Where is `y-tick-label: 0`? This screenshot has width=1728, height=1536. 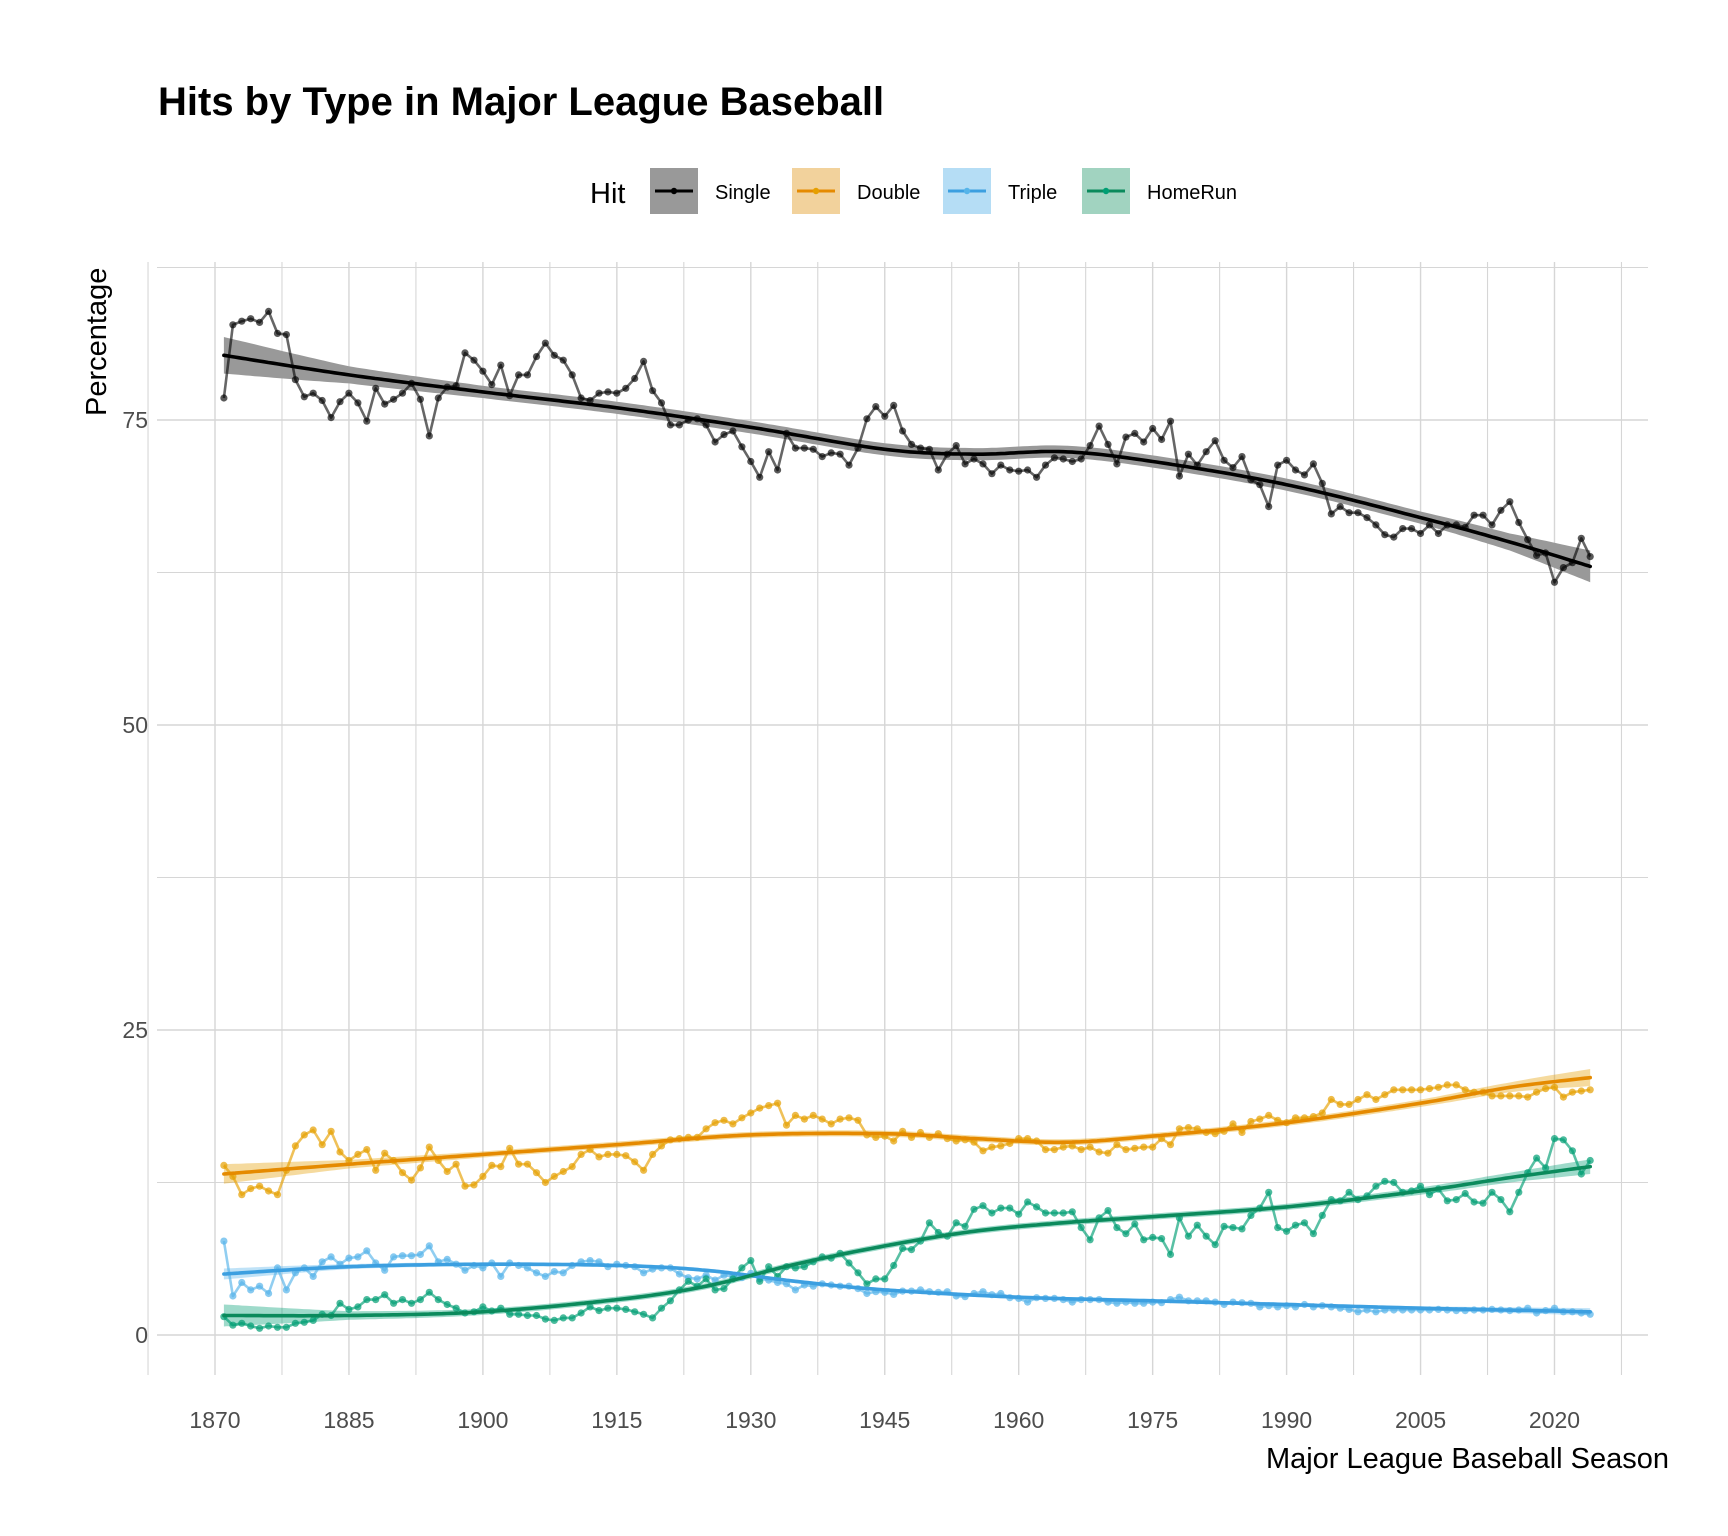 y-tick-label: 0 is located at coordinates (141, 1335).